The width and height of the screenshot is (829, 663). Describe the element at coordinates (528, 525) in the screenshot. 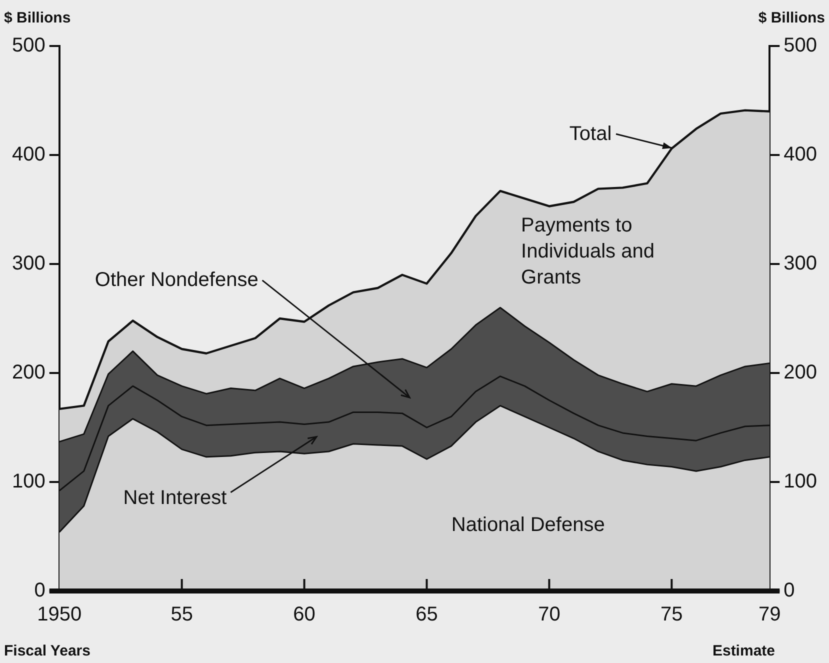

I see `series-label: National Defense` at that location.